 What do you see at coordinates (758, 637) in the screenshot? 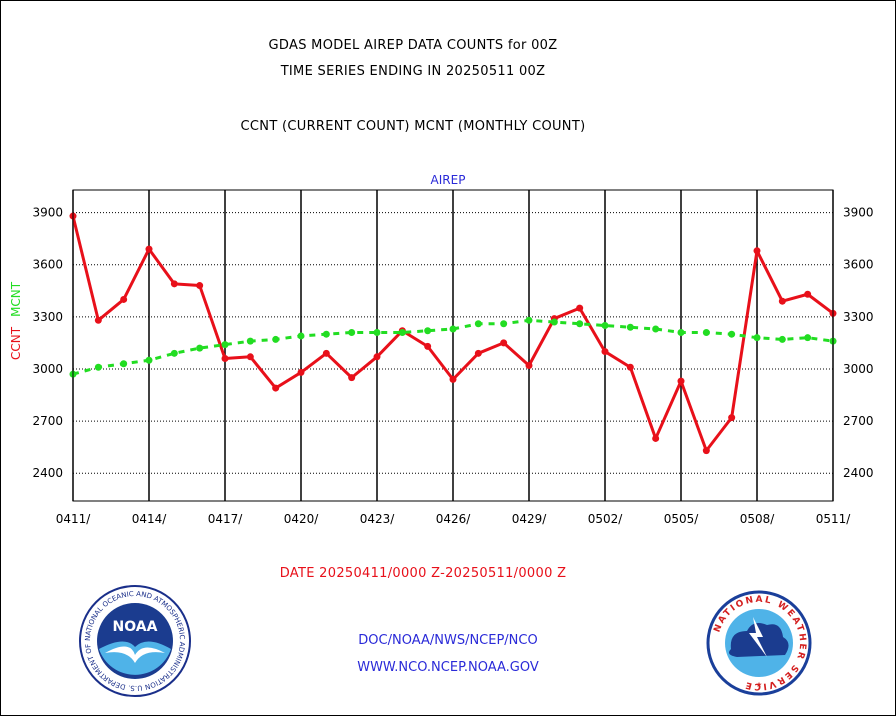
I see `nws-lightning-icon` at bounding box center [758, 637].